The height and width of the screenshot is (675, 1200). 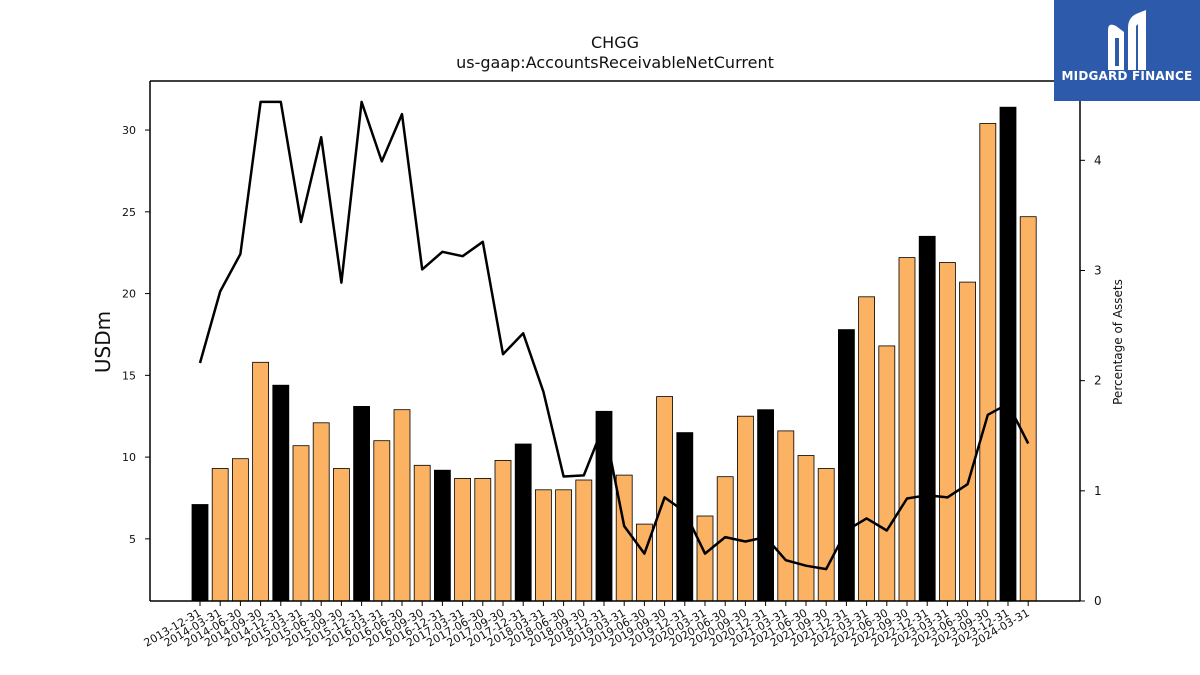 What do you see at coordinates (129, 212) in the screenshot?
I see `y-tick-label: 25` at bounding box center [129, 212].